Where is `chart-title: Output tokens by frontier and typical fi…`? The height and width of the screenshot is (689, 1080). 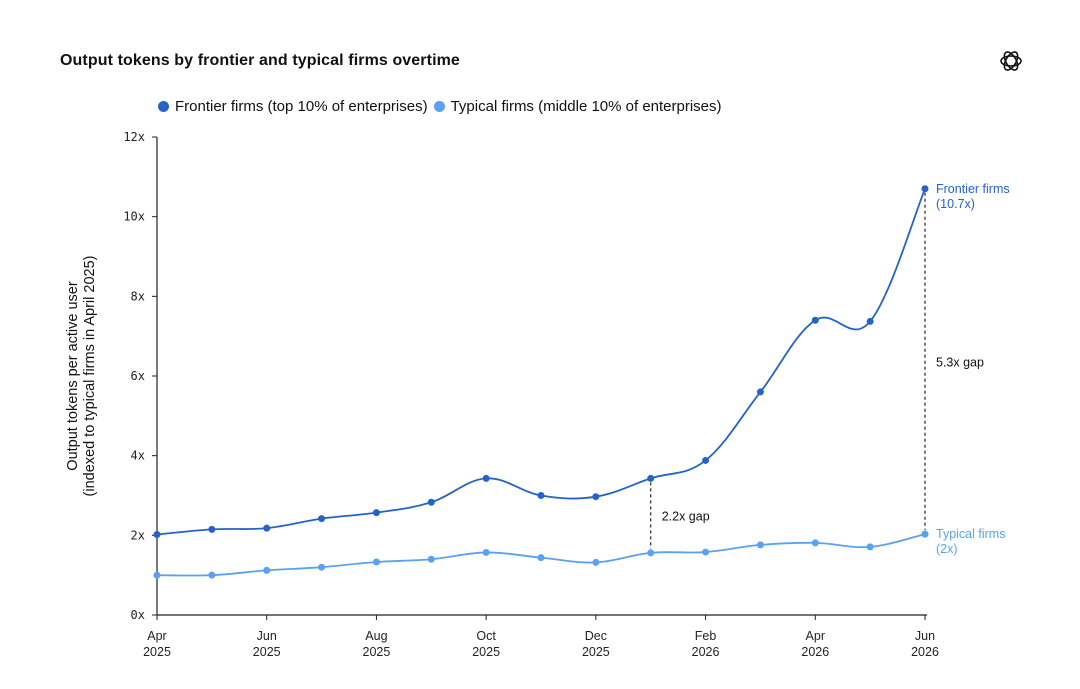
chart-title: Output tokens by frontier and typical fi… is located at coordinates (260, 60).